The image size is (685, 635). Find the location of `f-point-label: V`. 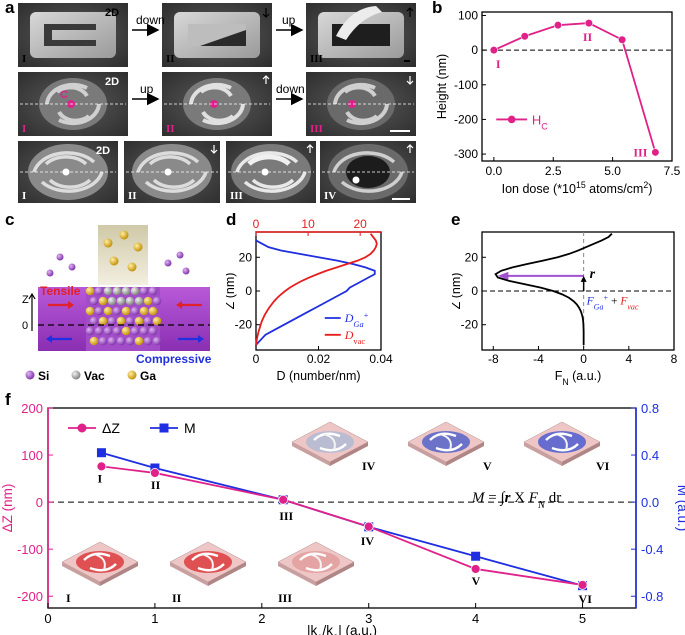

f-point-label: V is located at coordinates (476, 581).